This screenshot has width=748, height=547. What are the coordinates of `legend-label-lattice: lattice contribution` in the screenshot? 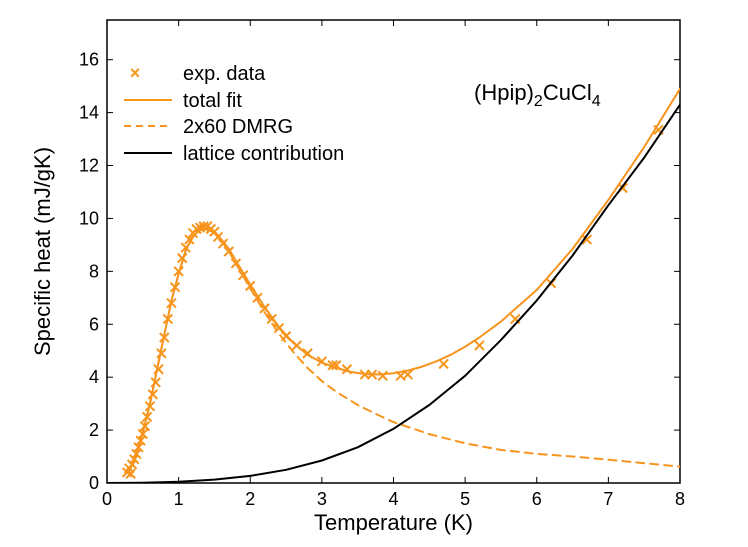 It's located at (263, 154).